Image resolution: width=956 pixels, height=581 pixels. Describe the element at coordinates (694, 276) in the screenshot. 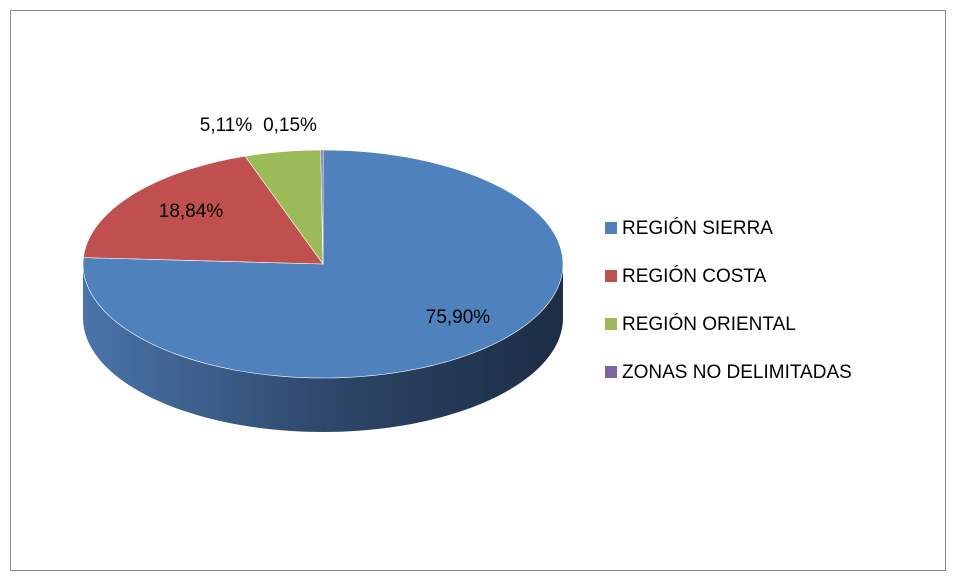

I see `legend-label: REGIÓN COSTA` at that location.